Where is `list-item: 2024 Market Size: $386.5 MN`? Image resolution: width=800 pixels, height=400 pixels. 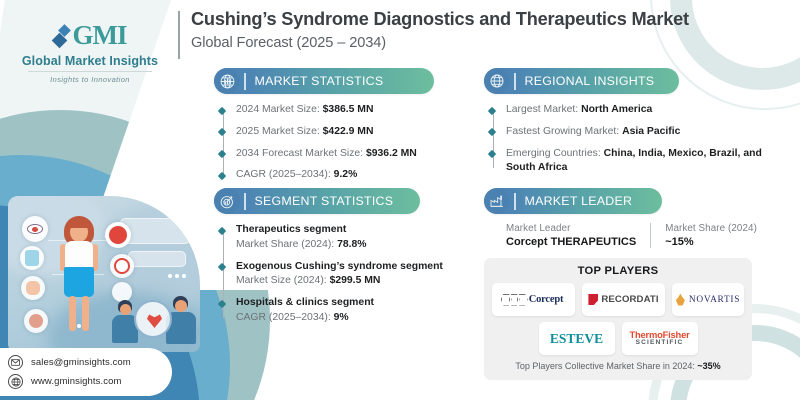 list-item: 2024 Market Size: $386.5 MN is located at coordinates (325, 110).